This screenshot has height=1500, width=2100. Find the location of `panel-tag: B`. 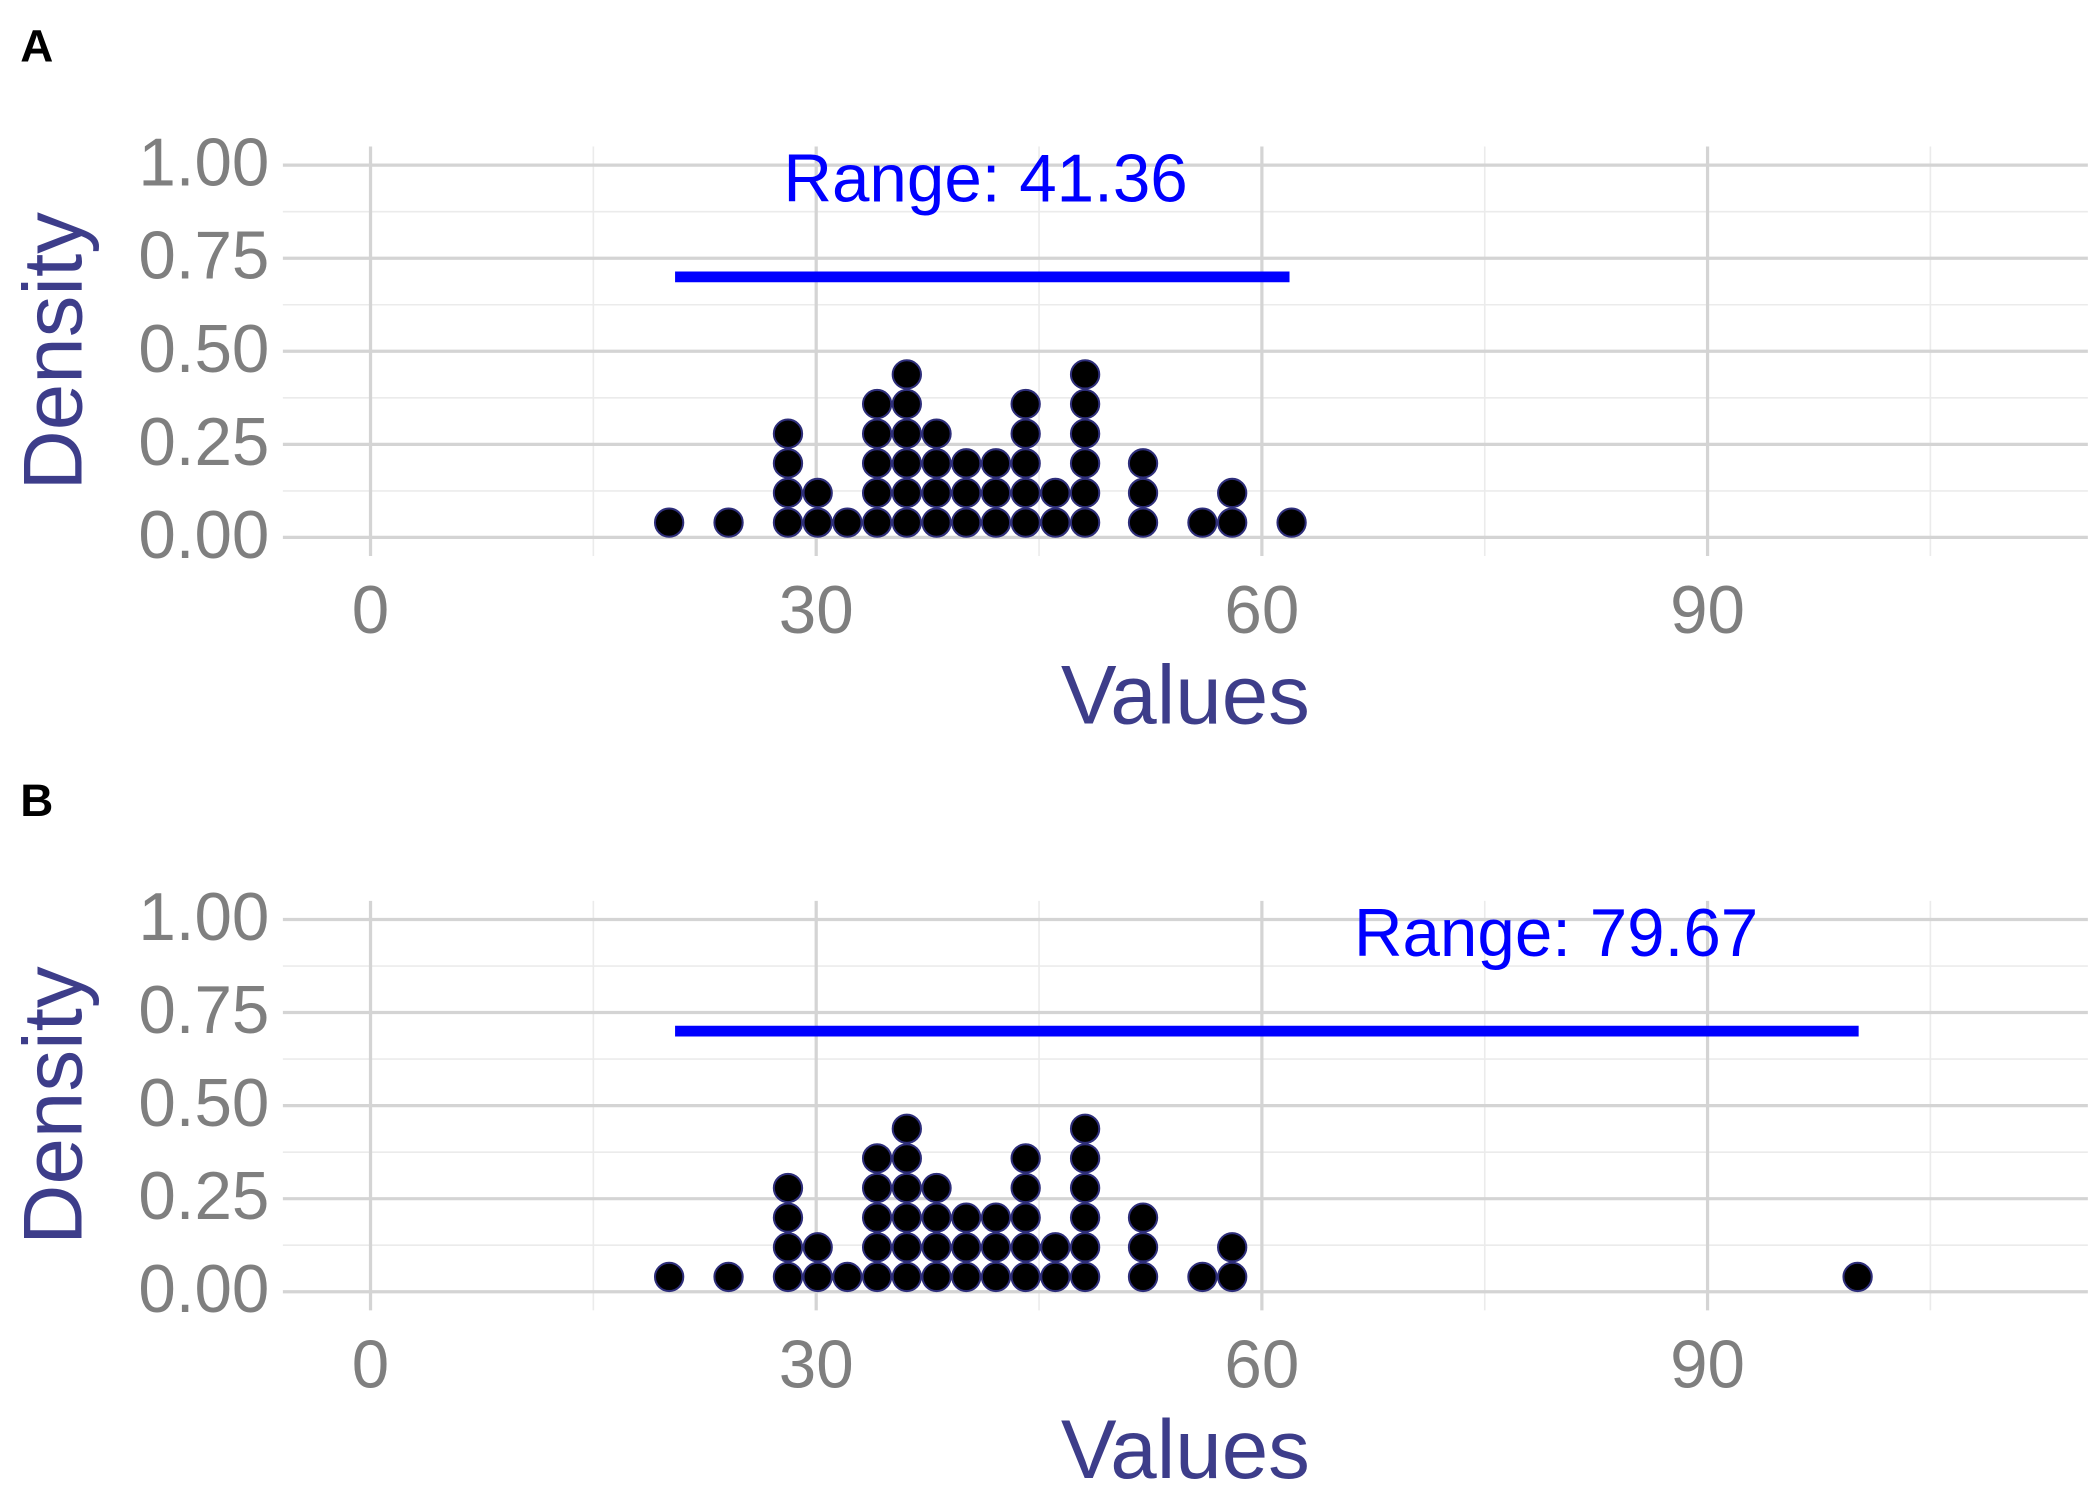

panel-tag: B is located at coordinates (36, 800).